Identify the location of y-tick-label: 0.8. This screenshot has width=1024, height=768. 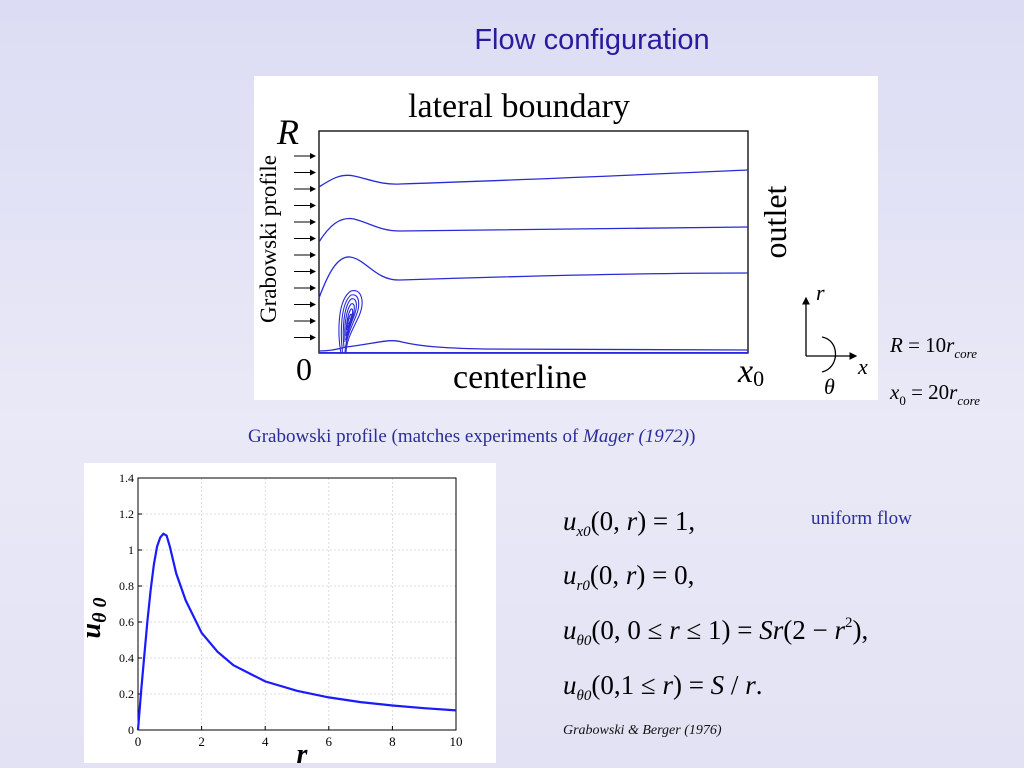
(126, 586).